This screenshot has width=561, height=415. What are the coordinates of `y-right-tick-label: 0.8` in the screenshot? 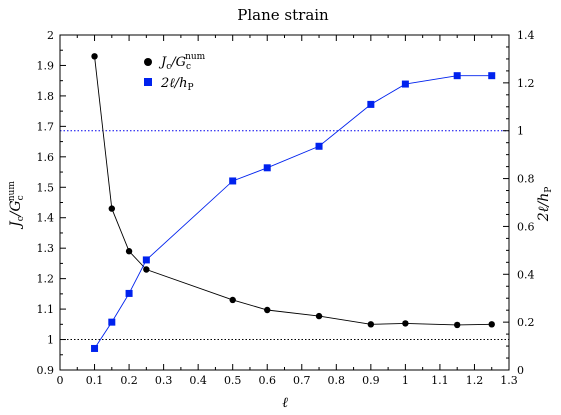 It's located at (526, 179).